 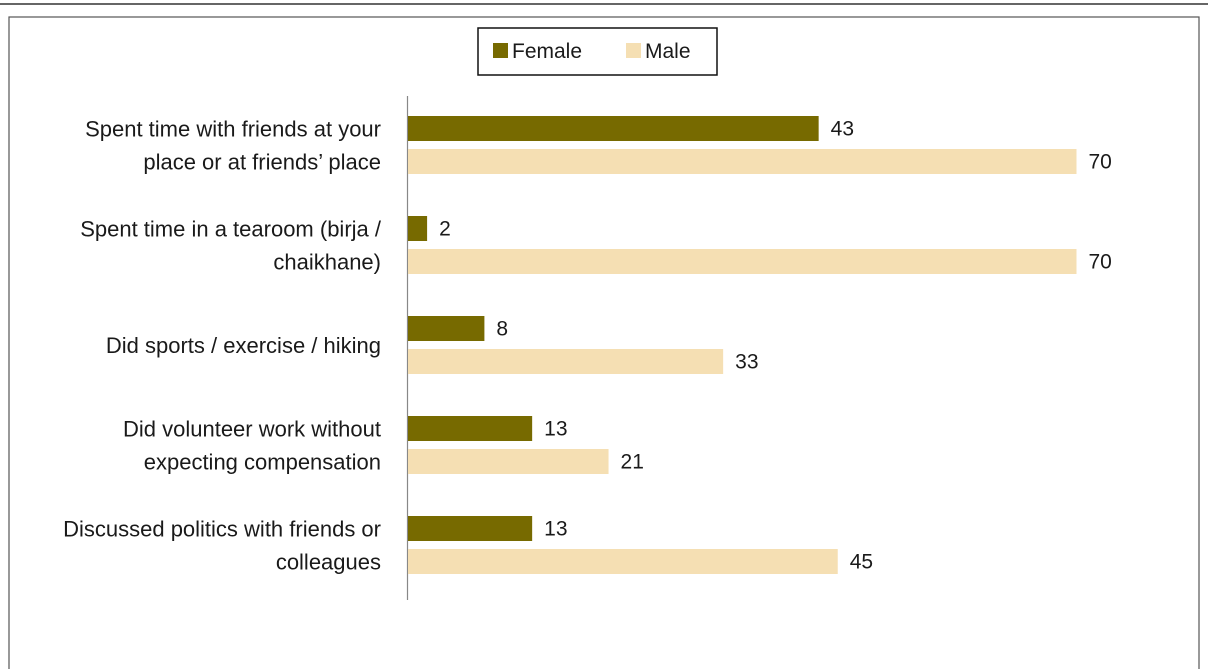 I want to click on category-label-line: Did sports / exercise / hiking, so click(x=243, y=345).